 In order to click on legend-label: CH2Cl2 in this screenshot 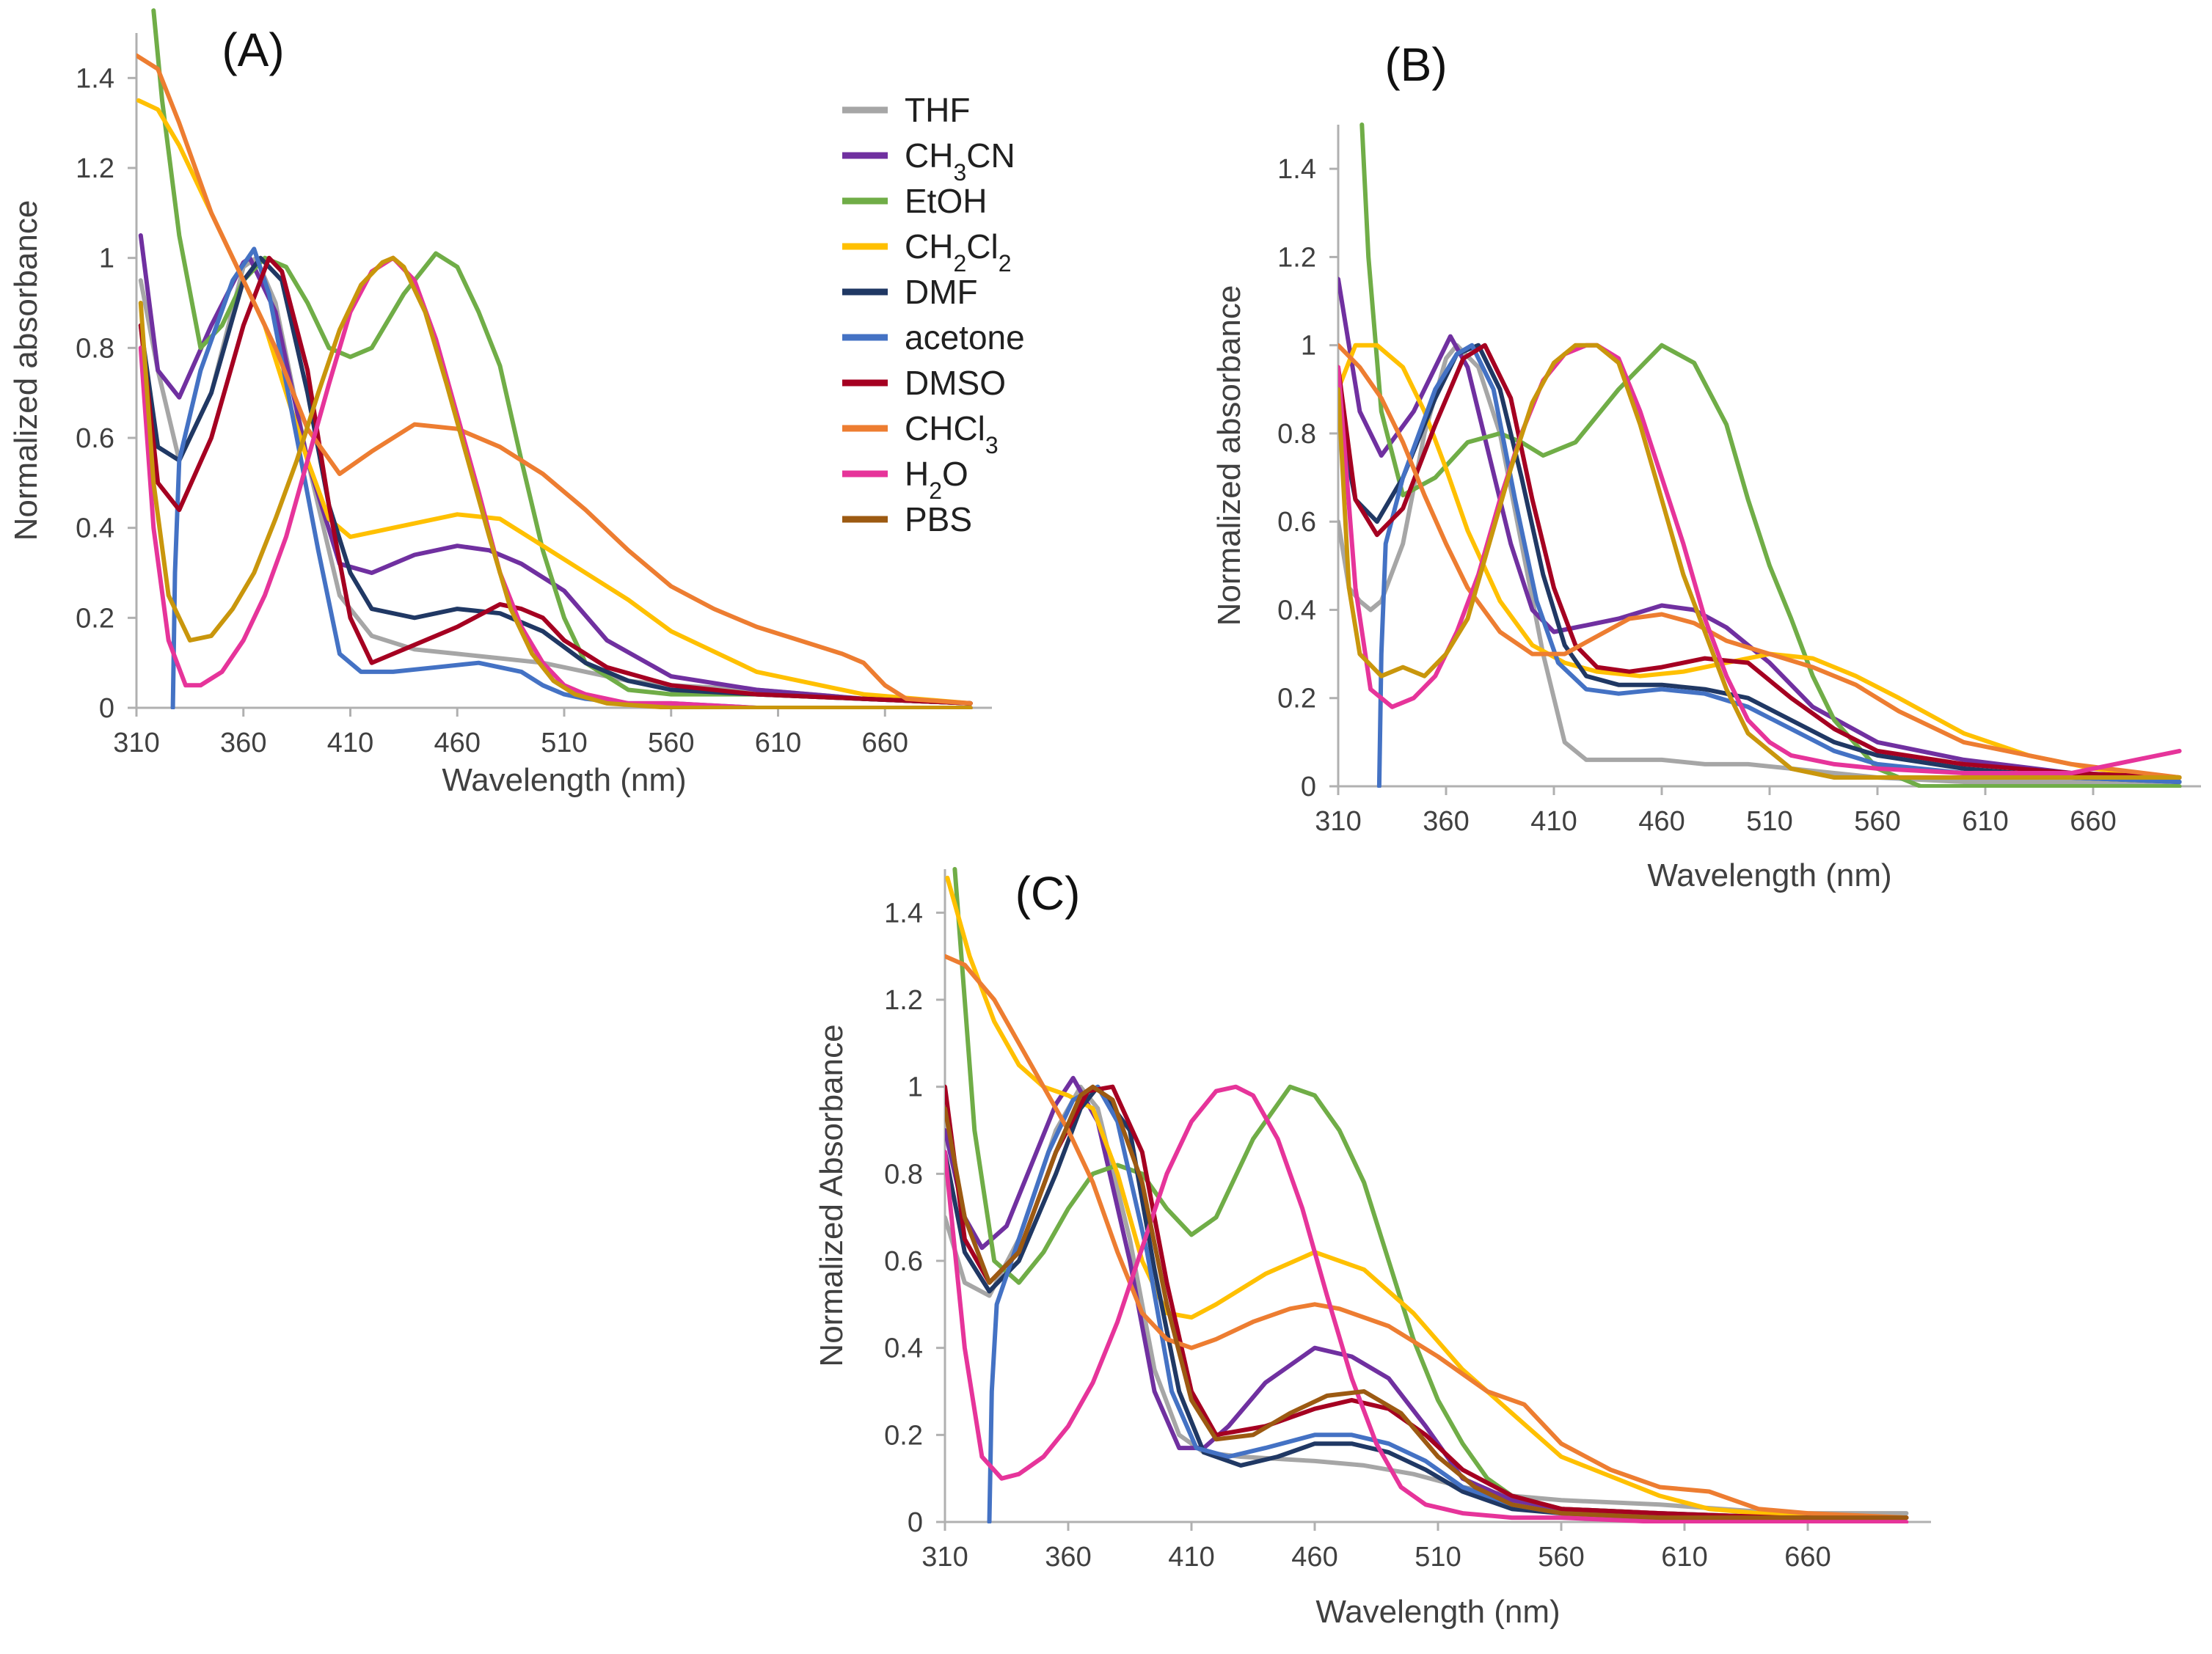, I will do `click(959, 252)`.